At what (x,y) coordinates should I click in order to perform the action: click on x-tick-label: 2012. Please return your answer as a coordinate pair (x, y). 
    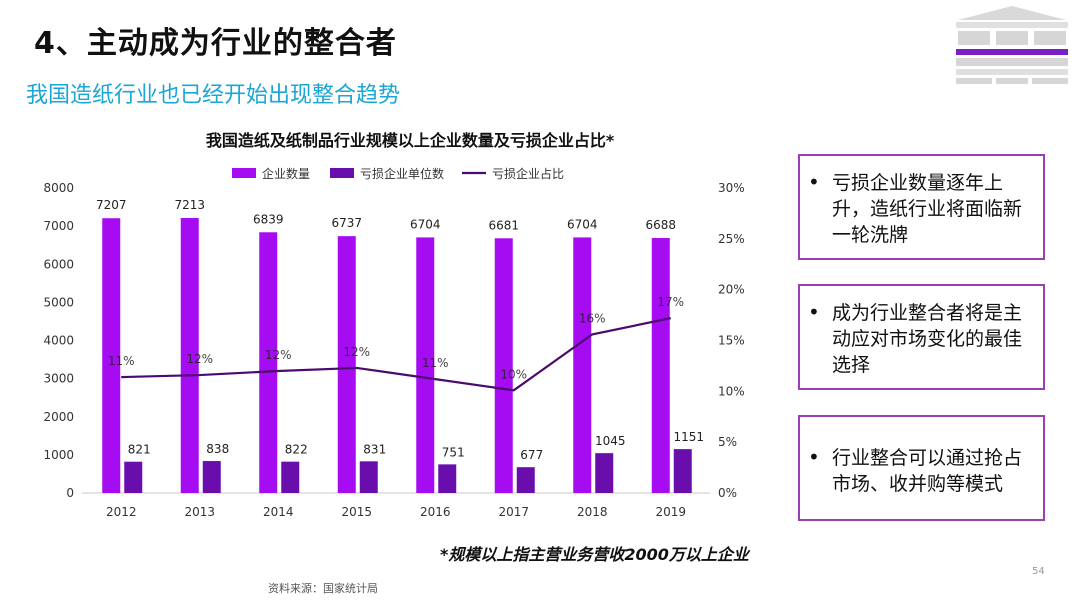
    Looking at the image, I should click on (121, 512).